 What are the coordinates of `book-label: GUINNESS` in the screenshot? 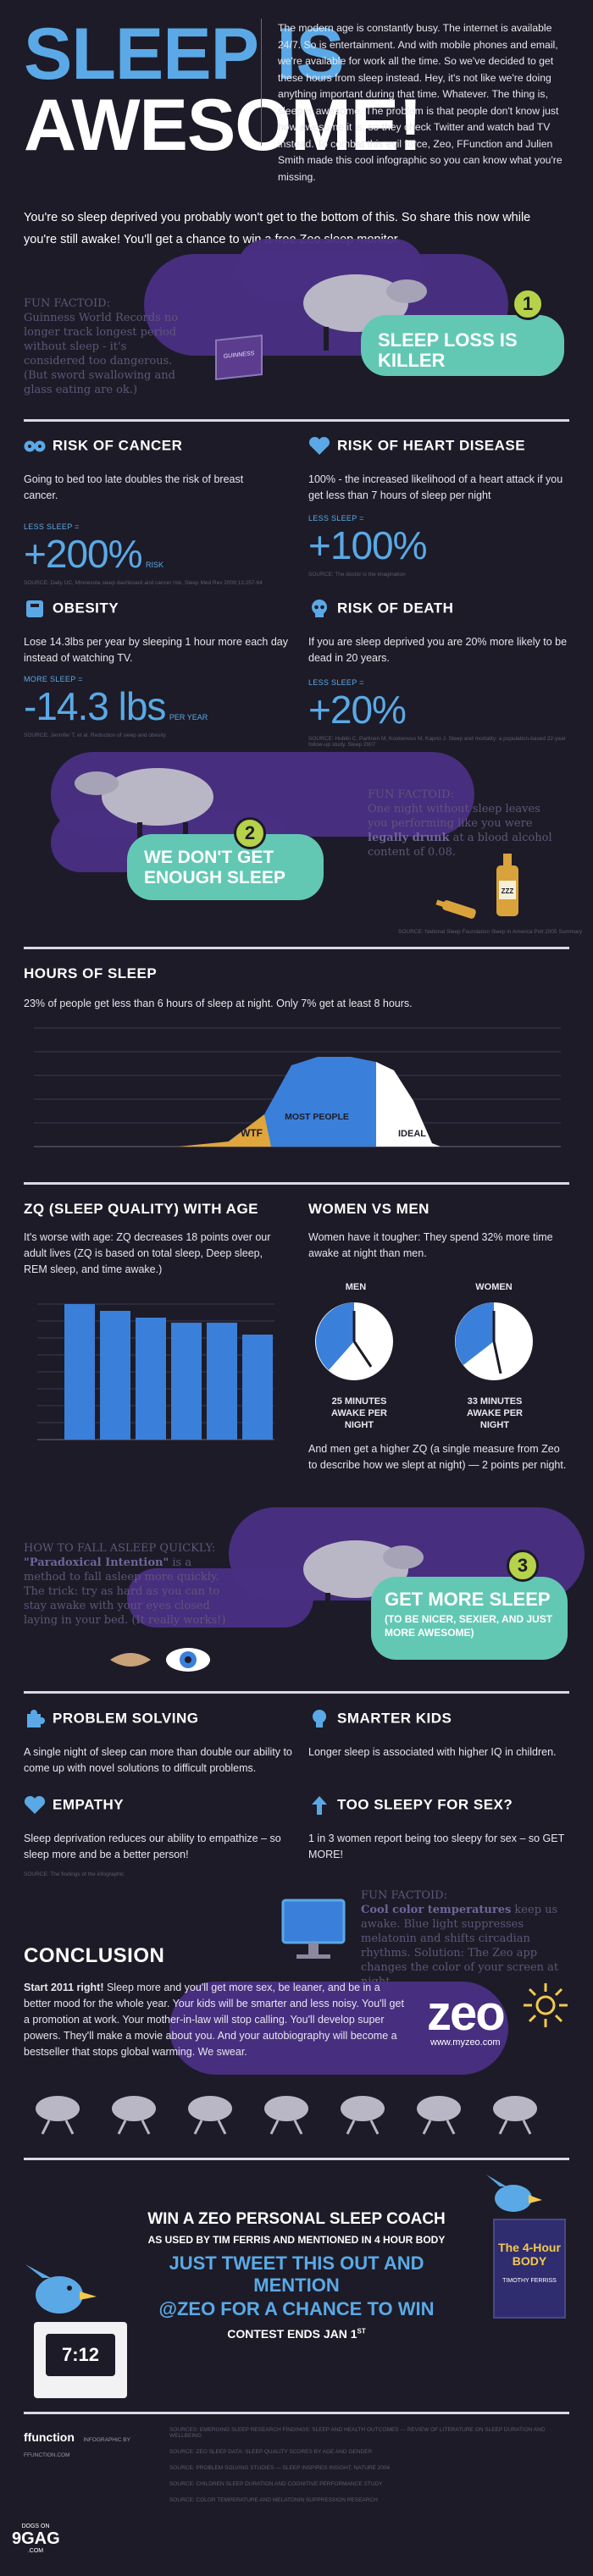 It's located at (239, 355).